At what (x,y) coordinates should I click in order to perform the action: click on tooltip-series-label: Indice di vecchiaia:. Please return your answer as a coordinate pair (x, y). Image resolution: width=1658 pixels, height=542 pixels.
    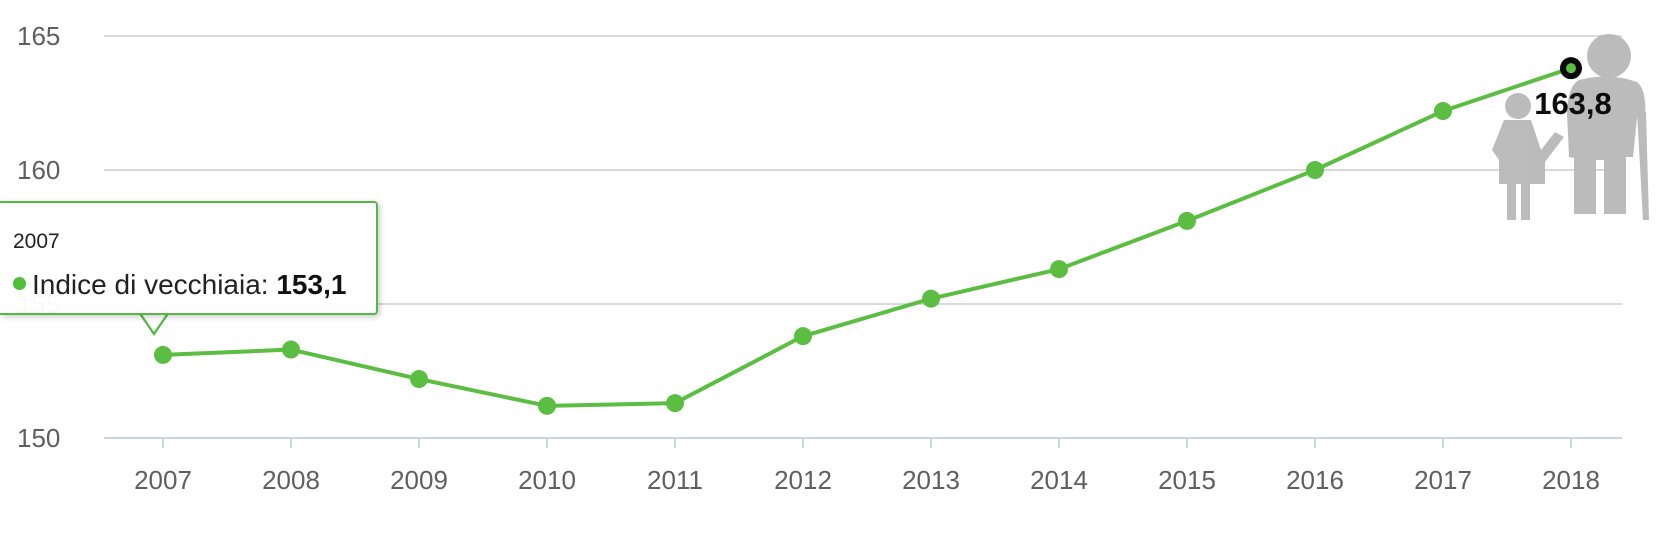
    Looking at the image, I should click on (150, 284).